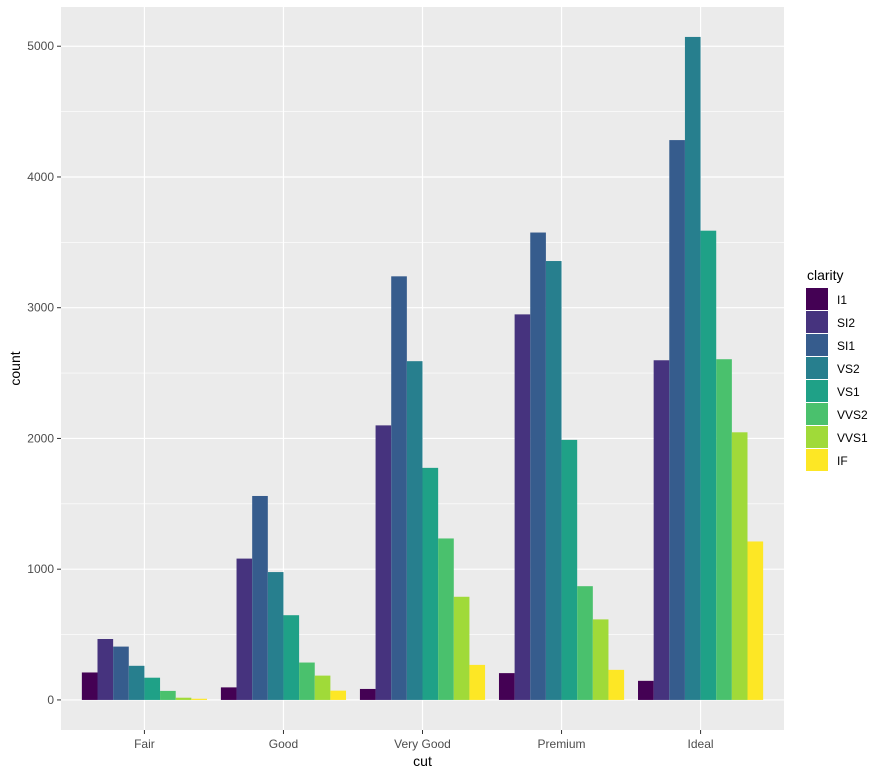  Describe the element at coordinates (307, 681) in the screenshot. I see `bar-good-vvs2` at that location.